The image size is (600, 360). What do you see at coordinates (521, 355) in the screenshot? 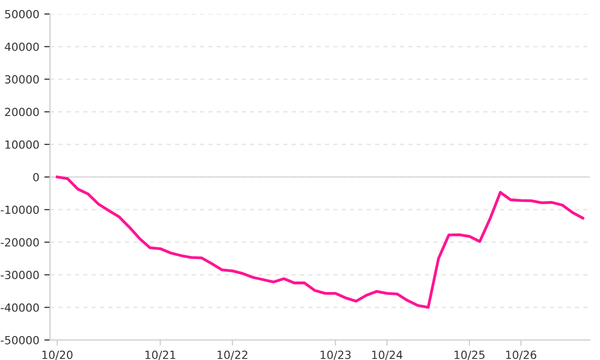
I see `x-tick-label: 10/26` at bounding box center [521, 355].